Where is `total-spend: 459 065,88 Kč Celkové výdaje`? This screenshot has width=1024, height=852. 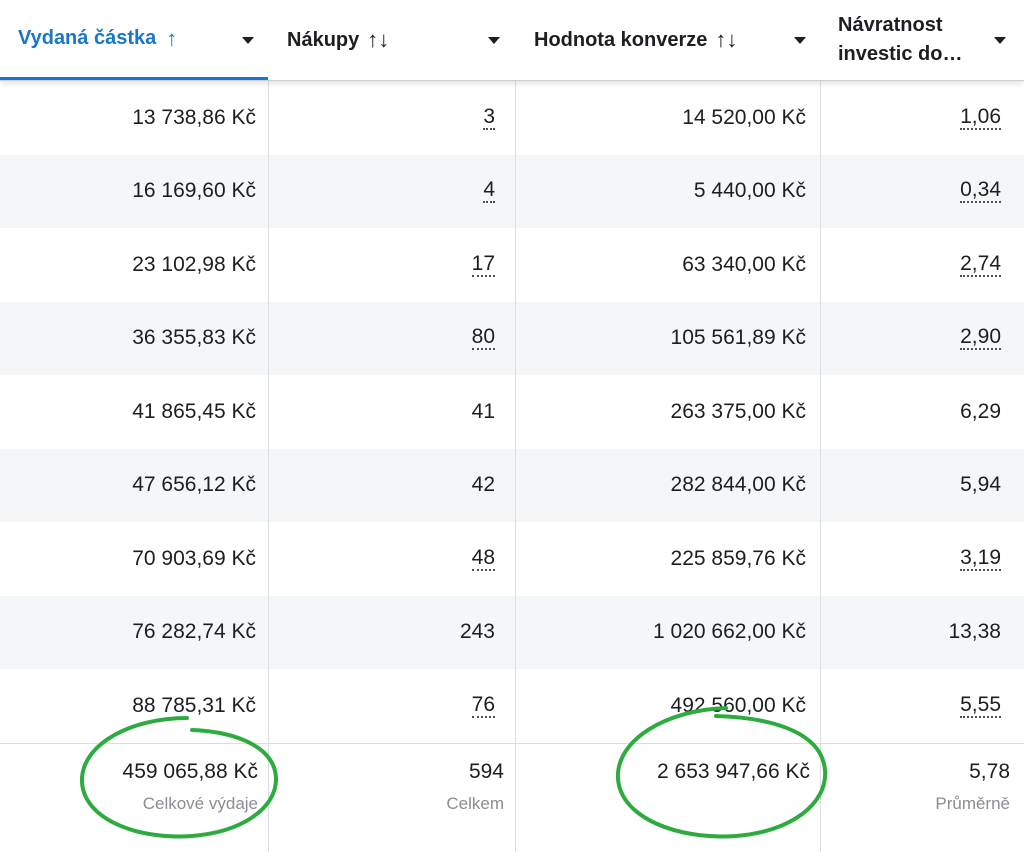
total-spend: 459 065,88 Kč Celkové výdaje is located at coordinates (129, 798).